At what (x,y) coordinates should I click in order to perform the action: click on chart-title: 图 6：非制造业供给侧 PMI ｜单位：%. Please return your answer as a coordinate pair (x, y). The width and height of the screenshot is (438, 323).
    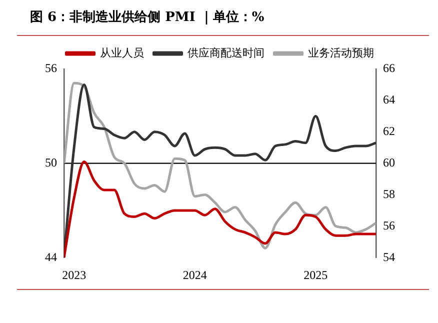
    Looking at the image, I should click on (147, 17).